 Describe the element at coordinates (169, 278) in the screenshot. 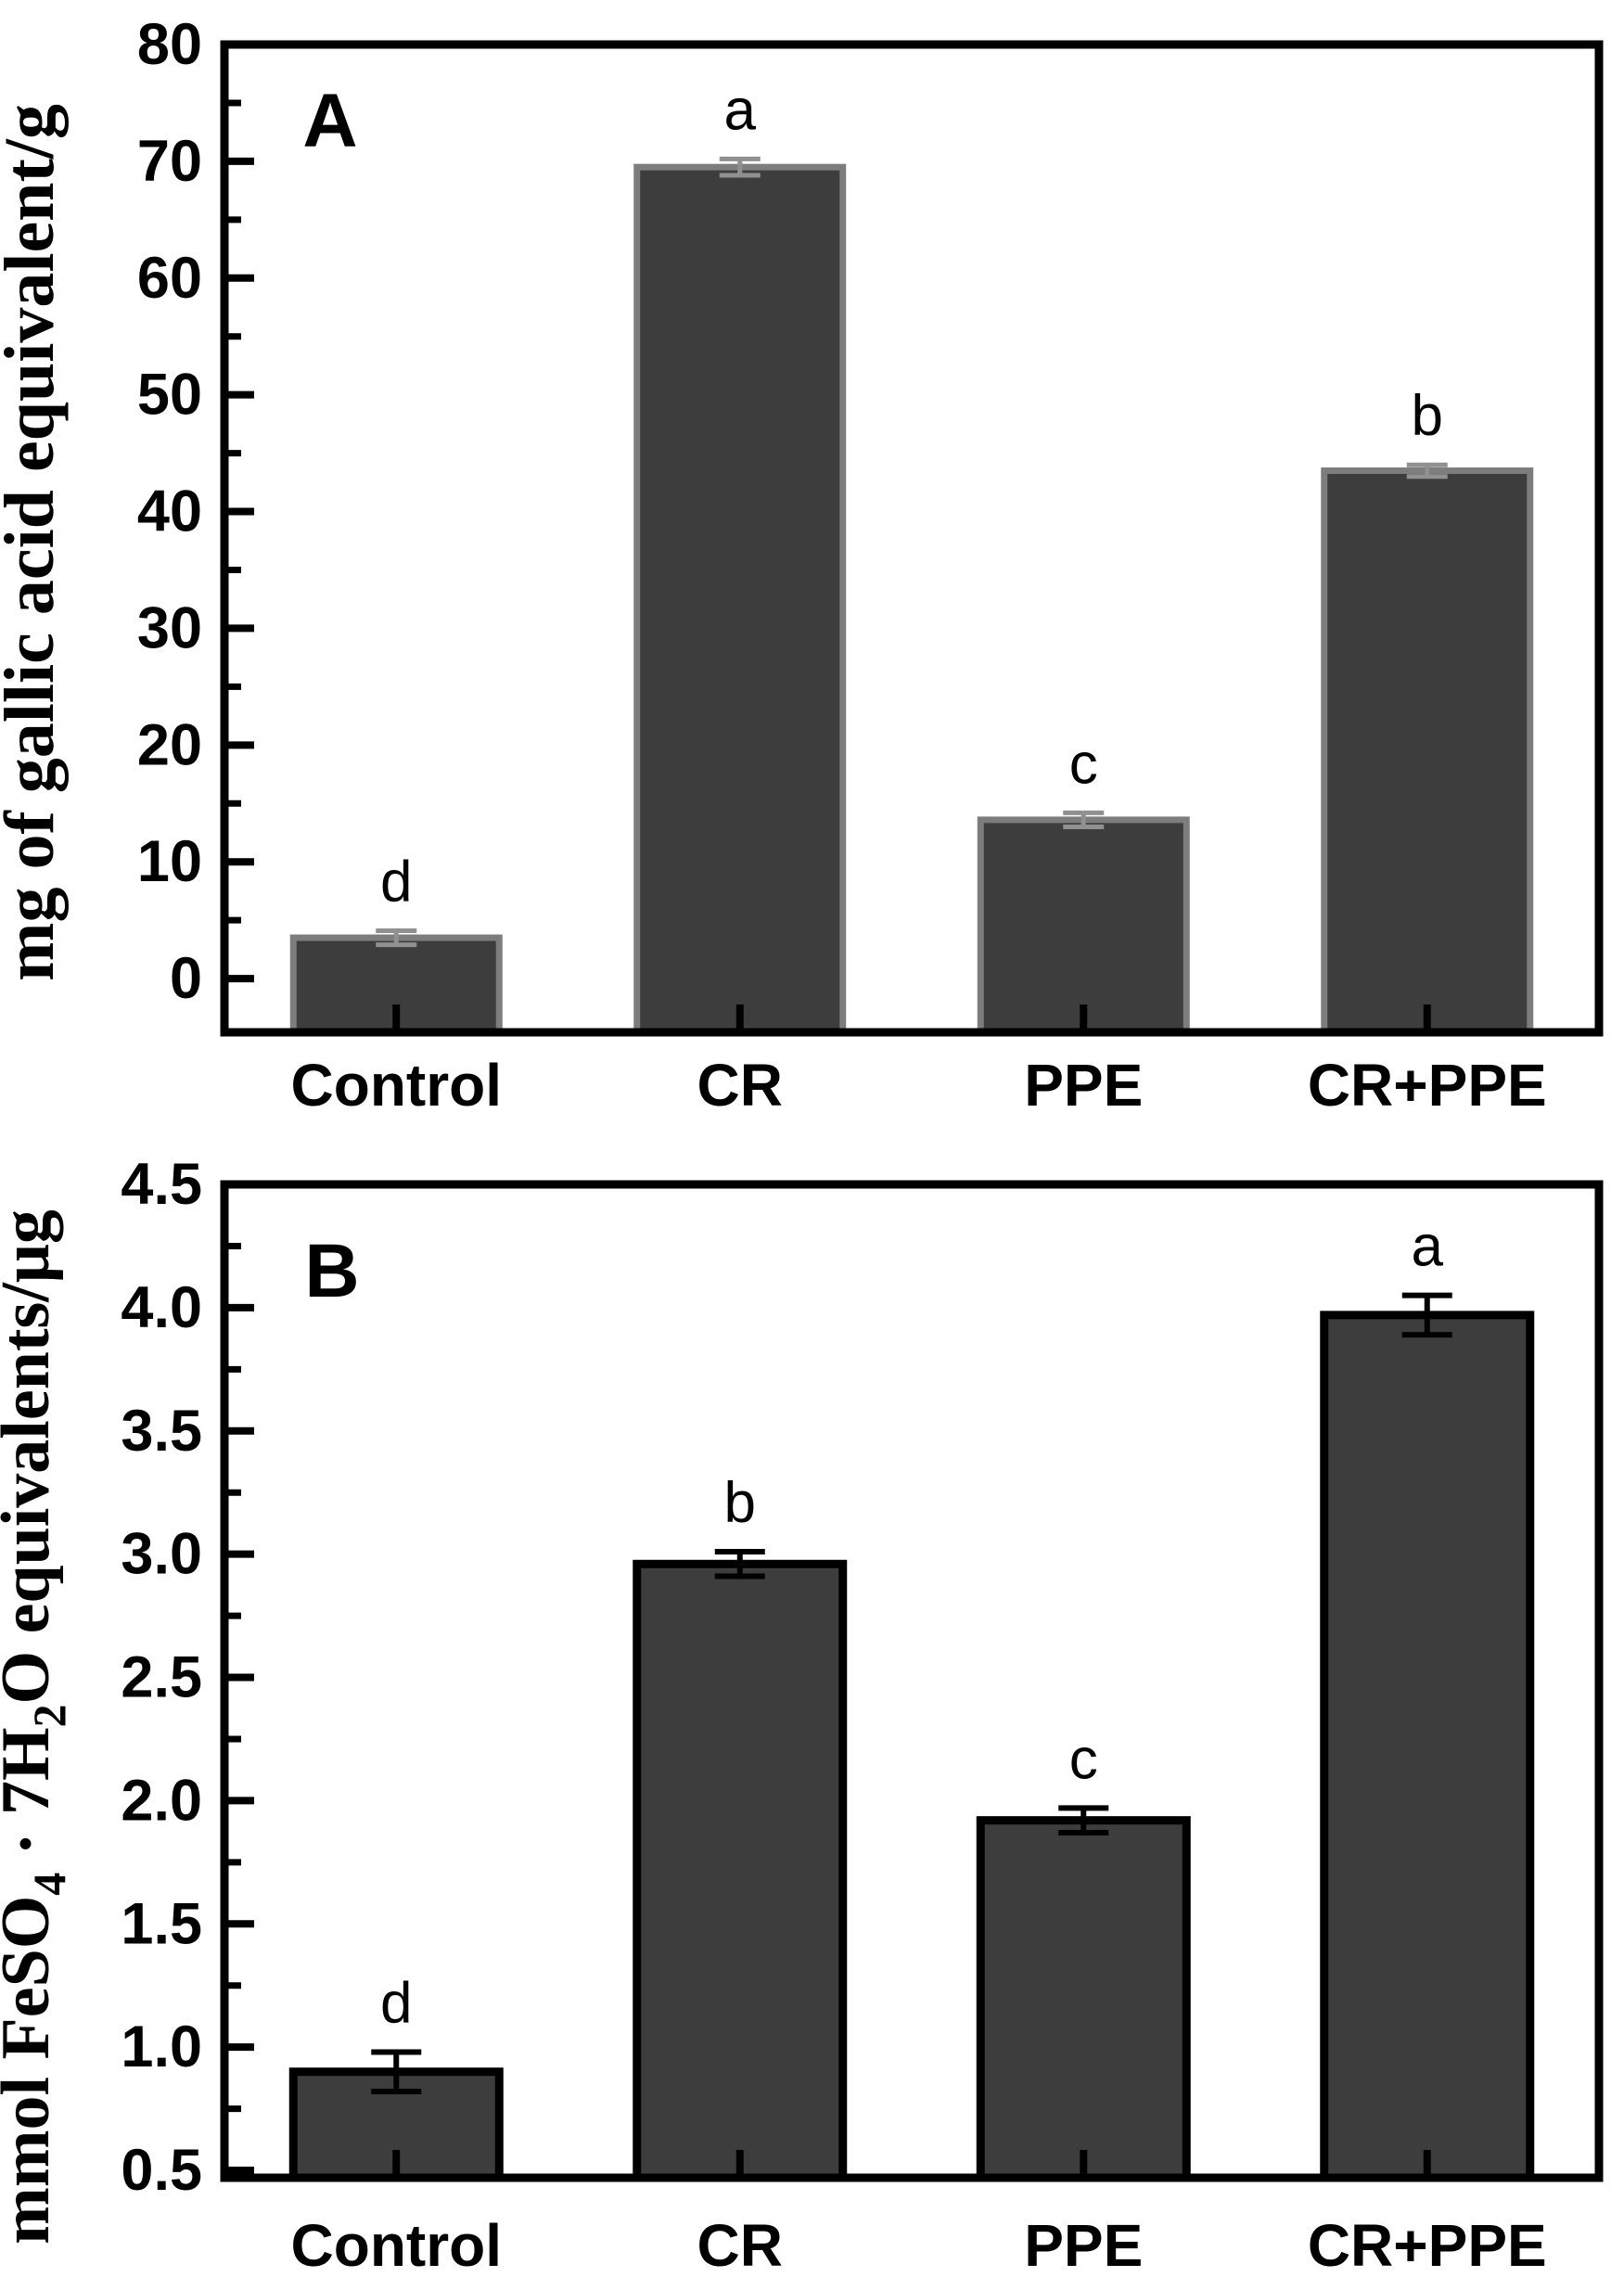

I see `y-tick-label: 60` at that location.